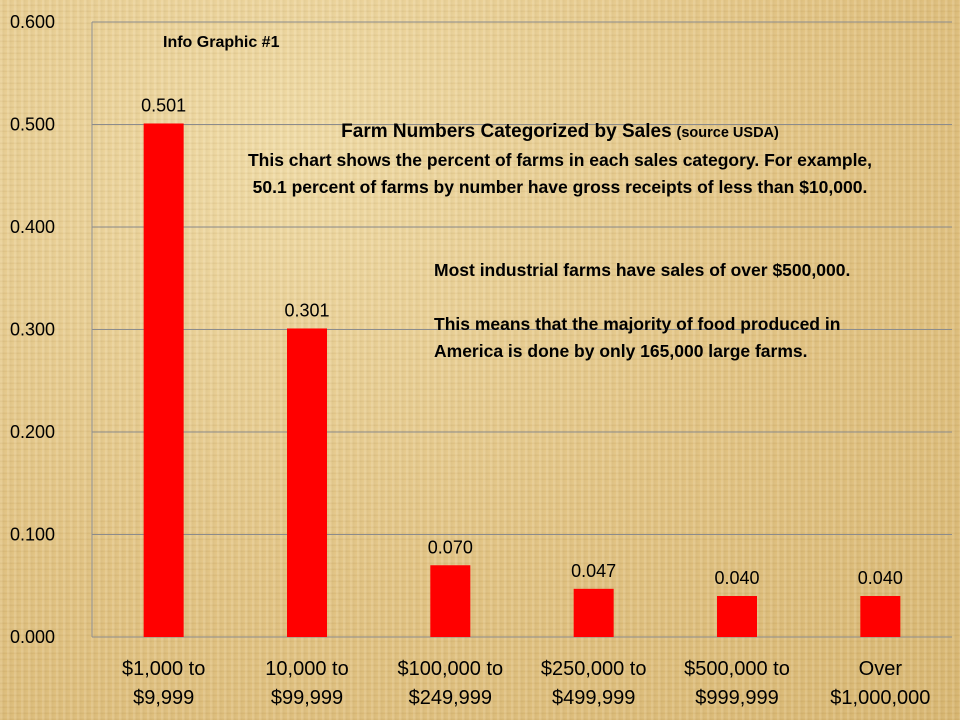 The width and height of the screenshot is (960, 720). What do you see at coordinates (880, 698) in the screenshot?
I see `x-category-label: $1,000,000` at bounding box center [880, 698].